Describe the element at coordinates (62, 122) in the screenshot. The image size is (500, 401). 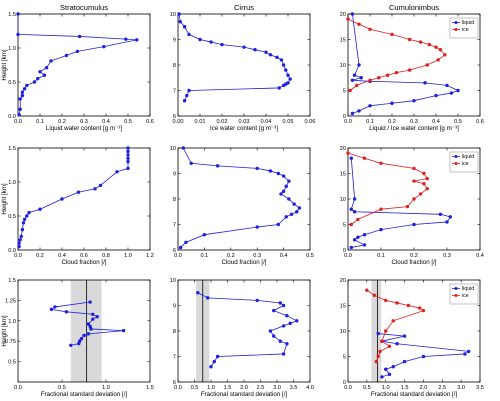
I see `x-tick-label: 0.2` at that location.